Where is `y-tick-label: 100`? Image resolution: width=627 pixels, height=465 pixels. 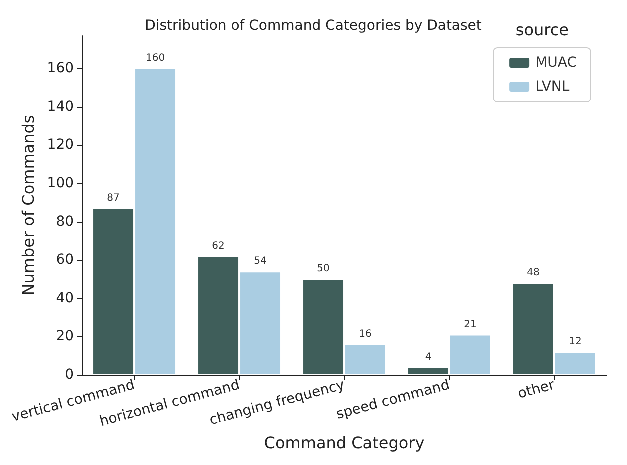
y-tick-label: 100 is located at coordinates (60, 183).